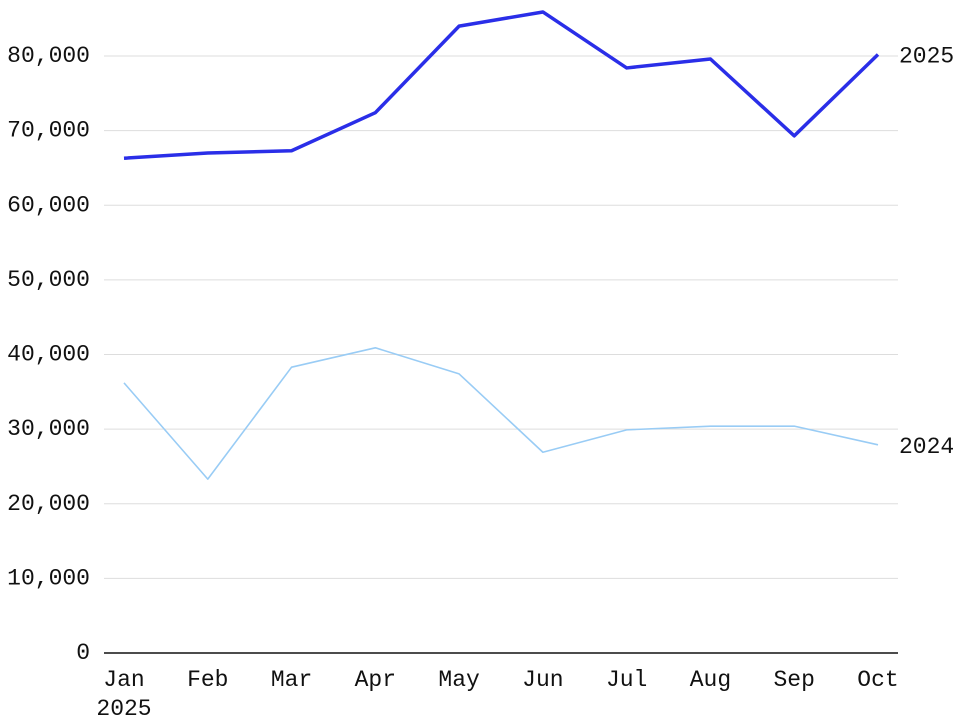  Describe the element at coordinates (926, 447) in the screenshot. I see `series-label: 2024` at that location.